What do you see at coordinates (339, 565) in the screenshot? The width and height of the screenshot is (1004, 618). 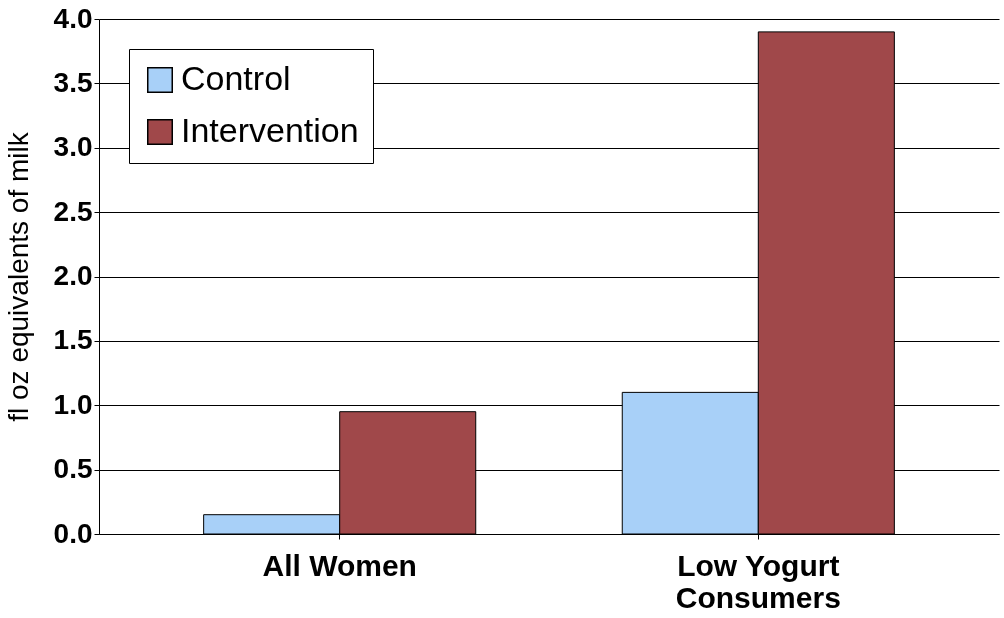 I see `x-tick-label: All Women` at bounding box center [339, 565].